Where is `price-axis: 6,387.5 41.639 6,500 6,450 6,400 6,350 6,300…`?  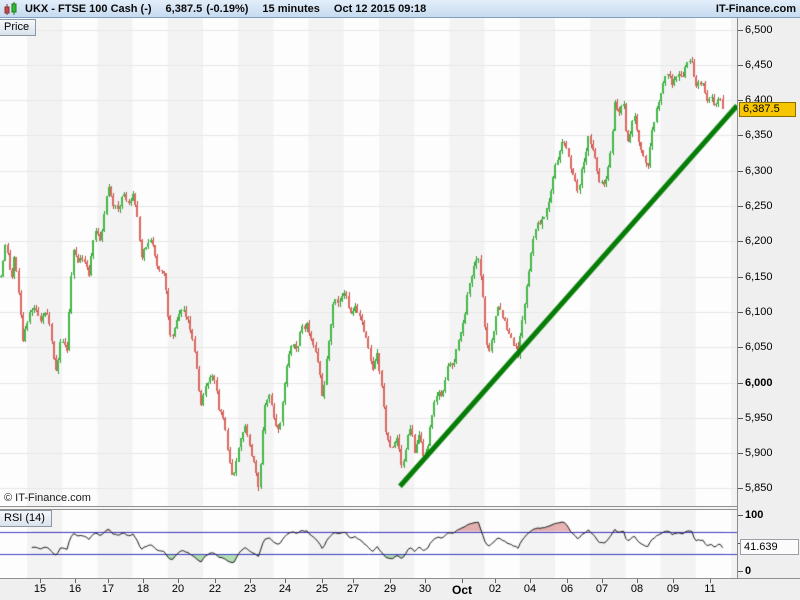 price-axis: 6,387.5 41.639 6,500 6,450 6,400 6,350 6,300… is located at coordinates (768, 298).